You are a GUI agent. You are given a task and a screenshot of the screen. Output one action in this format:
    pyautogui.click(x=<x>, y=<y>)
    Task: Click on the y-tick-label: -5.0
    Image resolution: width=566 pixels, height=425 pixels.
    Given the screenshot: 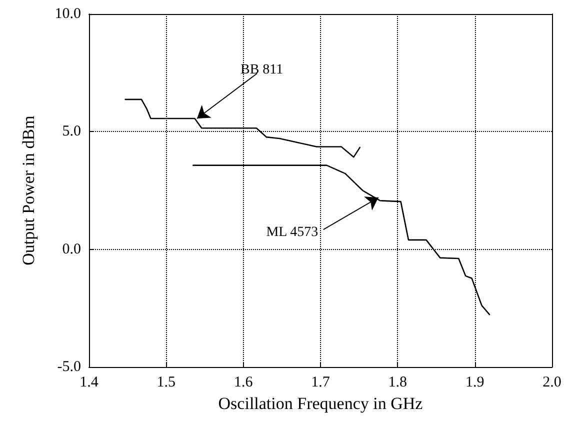 What is the action you would take?
    pyautogui.click(x=69, y=367)
    